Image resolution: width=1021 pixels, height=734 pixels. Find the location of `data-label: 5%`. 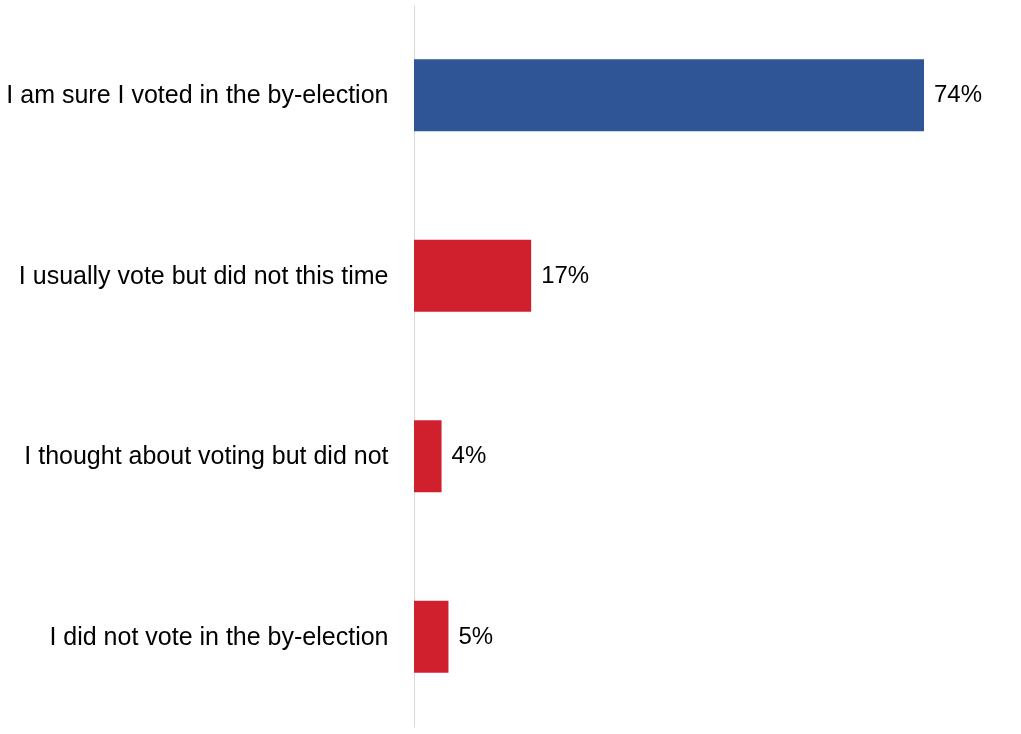

data-label: 5% is located at coordinates (476, 635).